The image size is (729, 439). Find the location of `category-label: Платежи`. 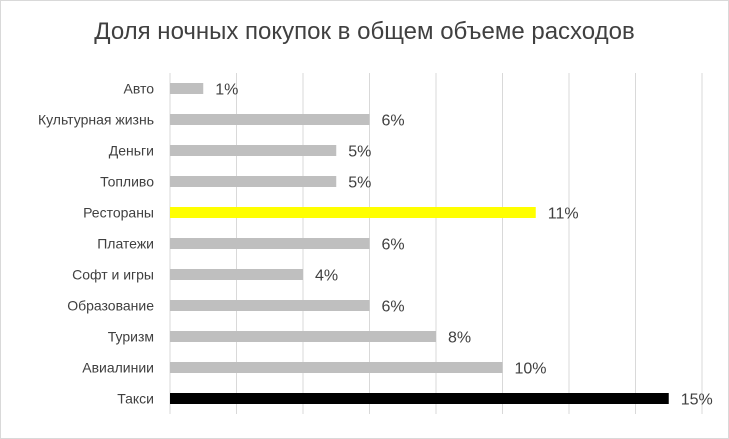

category-label: Платежи is located at coordinates (125, 244).